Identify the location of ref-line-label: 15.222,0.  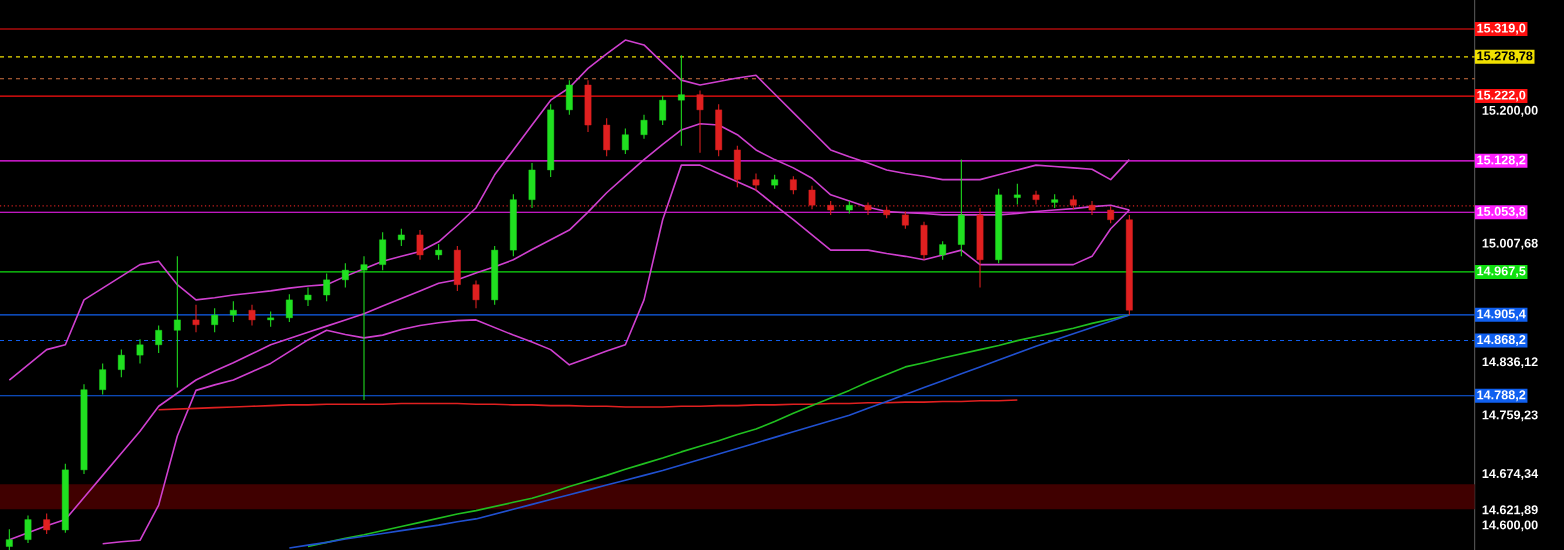
(1501, 96).